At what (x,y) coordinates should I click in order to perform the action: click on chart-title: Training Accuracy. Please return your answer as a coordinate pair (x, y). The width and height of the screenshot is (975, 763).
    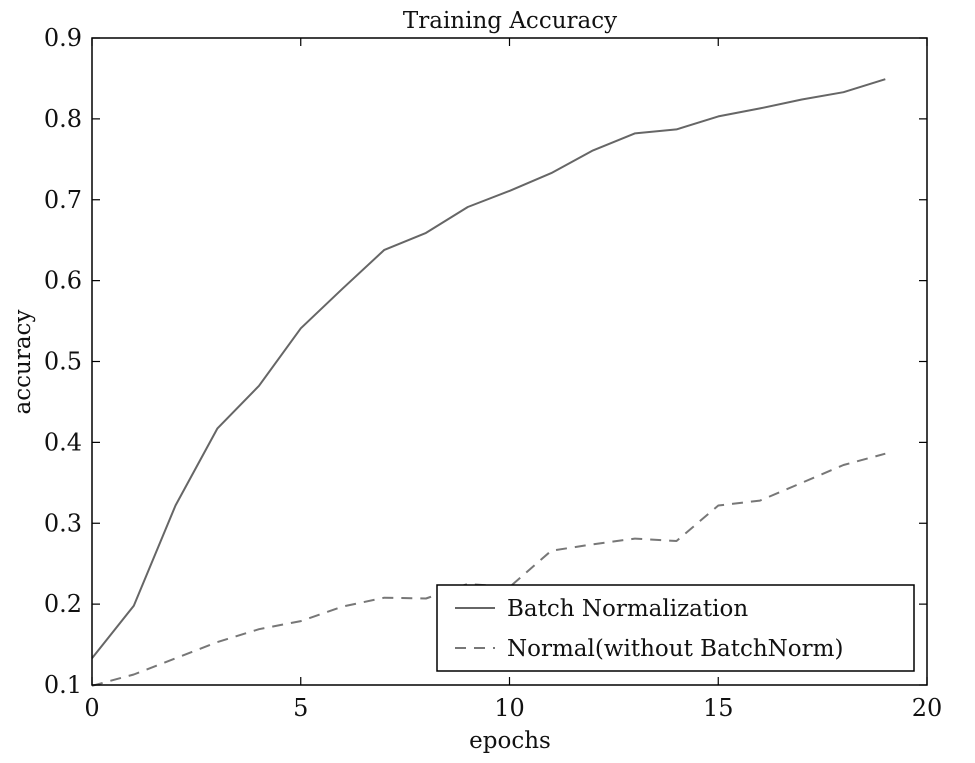
    Looking at the image, I should click on (510, 21).